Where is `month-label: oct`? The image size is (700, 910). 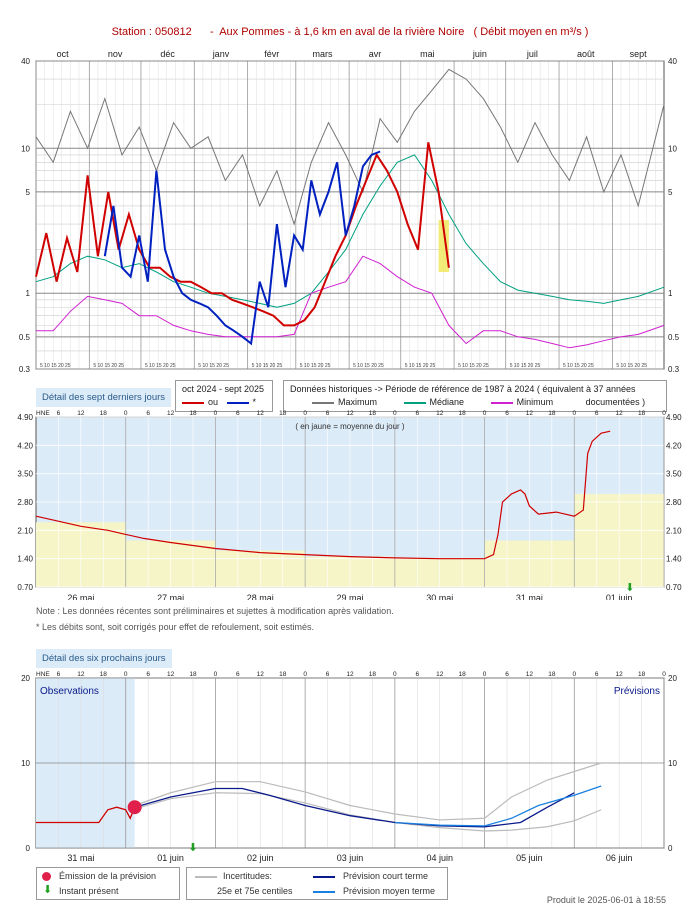
month-label: oct is located at coordinates (63, 54).